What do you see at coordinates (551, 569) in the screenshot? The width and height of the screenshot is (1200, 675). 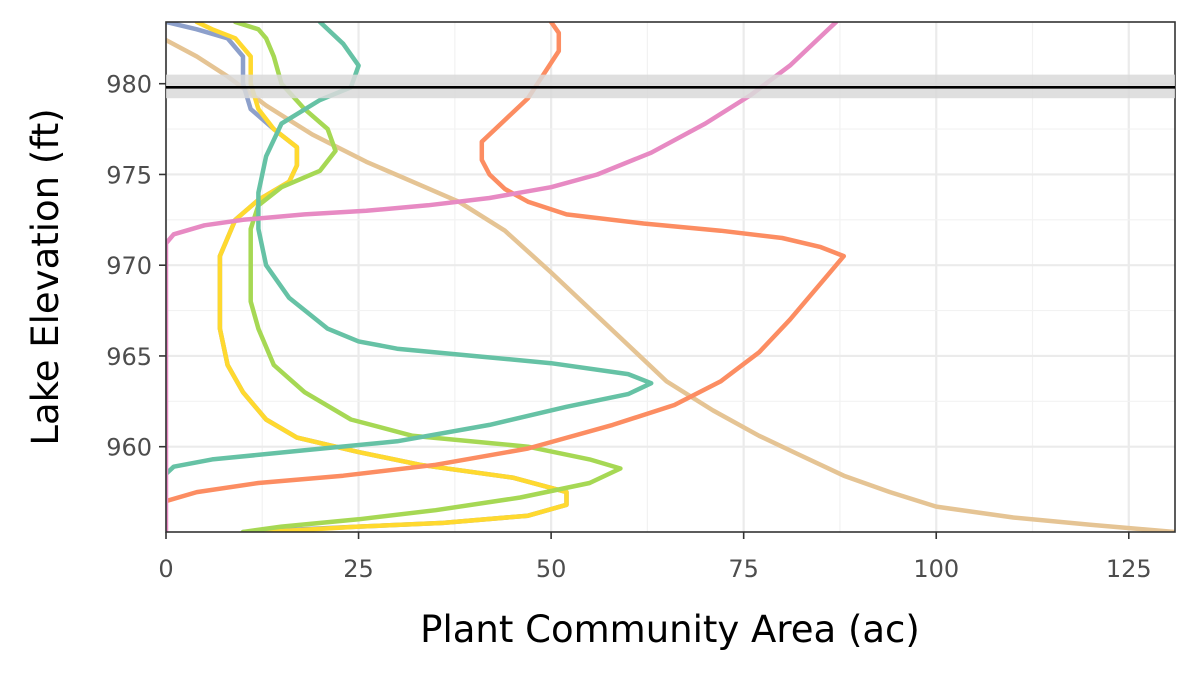 I see `x-tick-label: 50` at bounding box center [551, 569].